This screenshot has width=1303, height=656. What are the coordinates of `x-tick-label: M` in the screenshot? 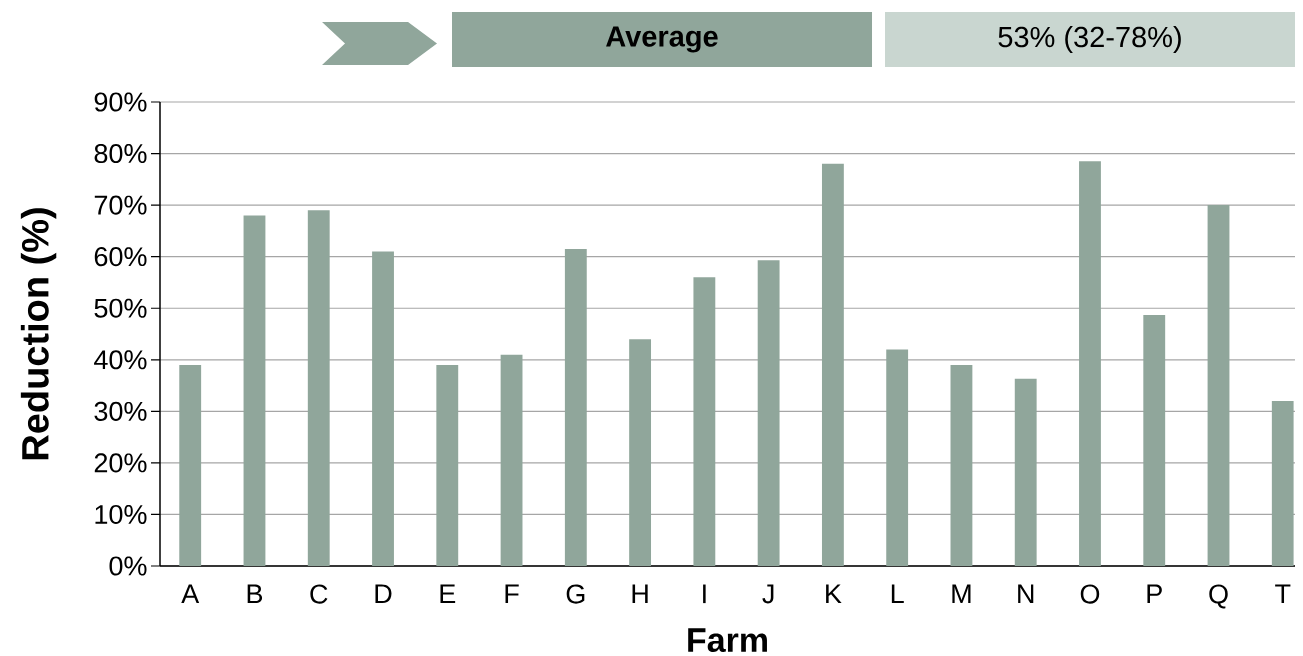 It's located at (961, 594).